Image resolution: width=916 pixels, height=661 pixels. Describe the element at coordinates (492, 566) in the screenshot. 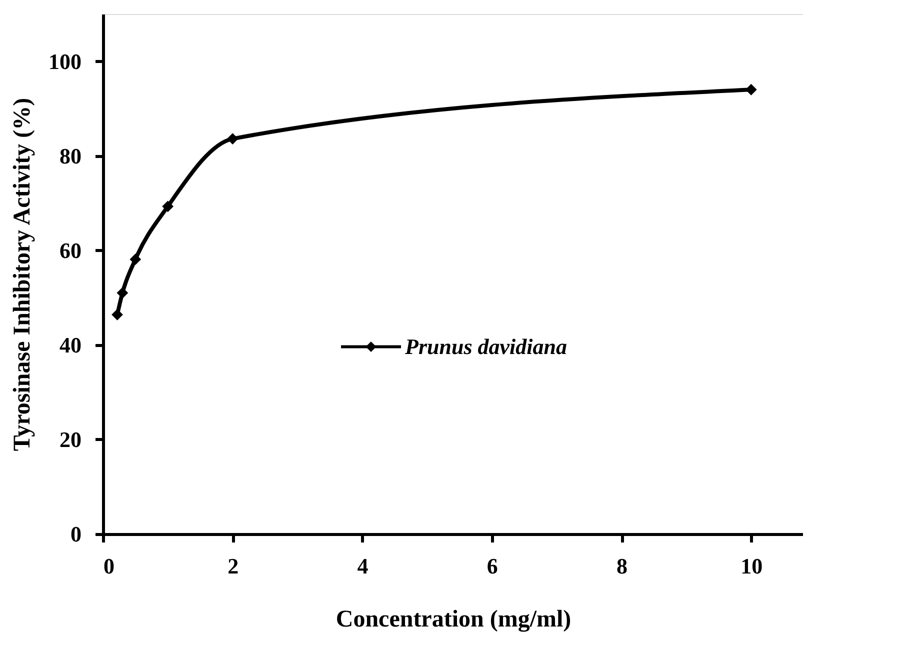

I see `x-tick-label: 6` at that location.